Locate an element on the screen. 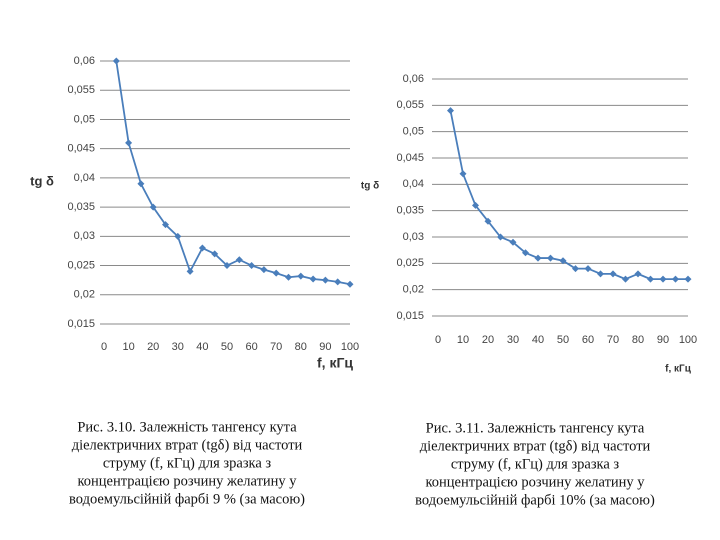 Image resolution: width=720 pixels, height=540 pixels. caption-line: Рис. 3.10. Залежність тангенсу кута is located at coordinates (187, 427).